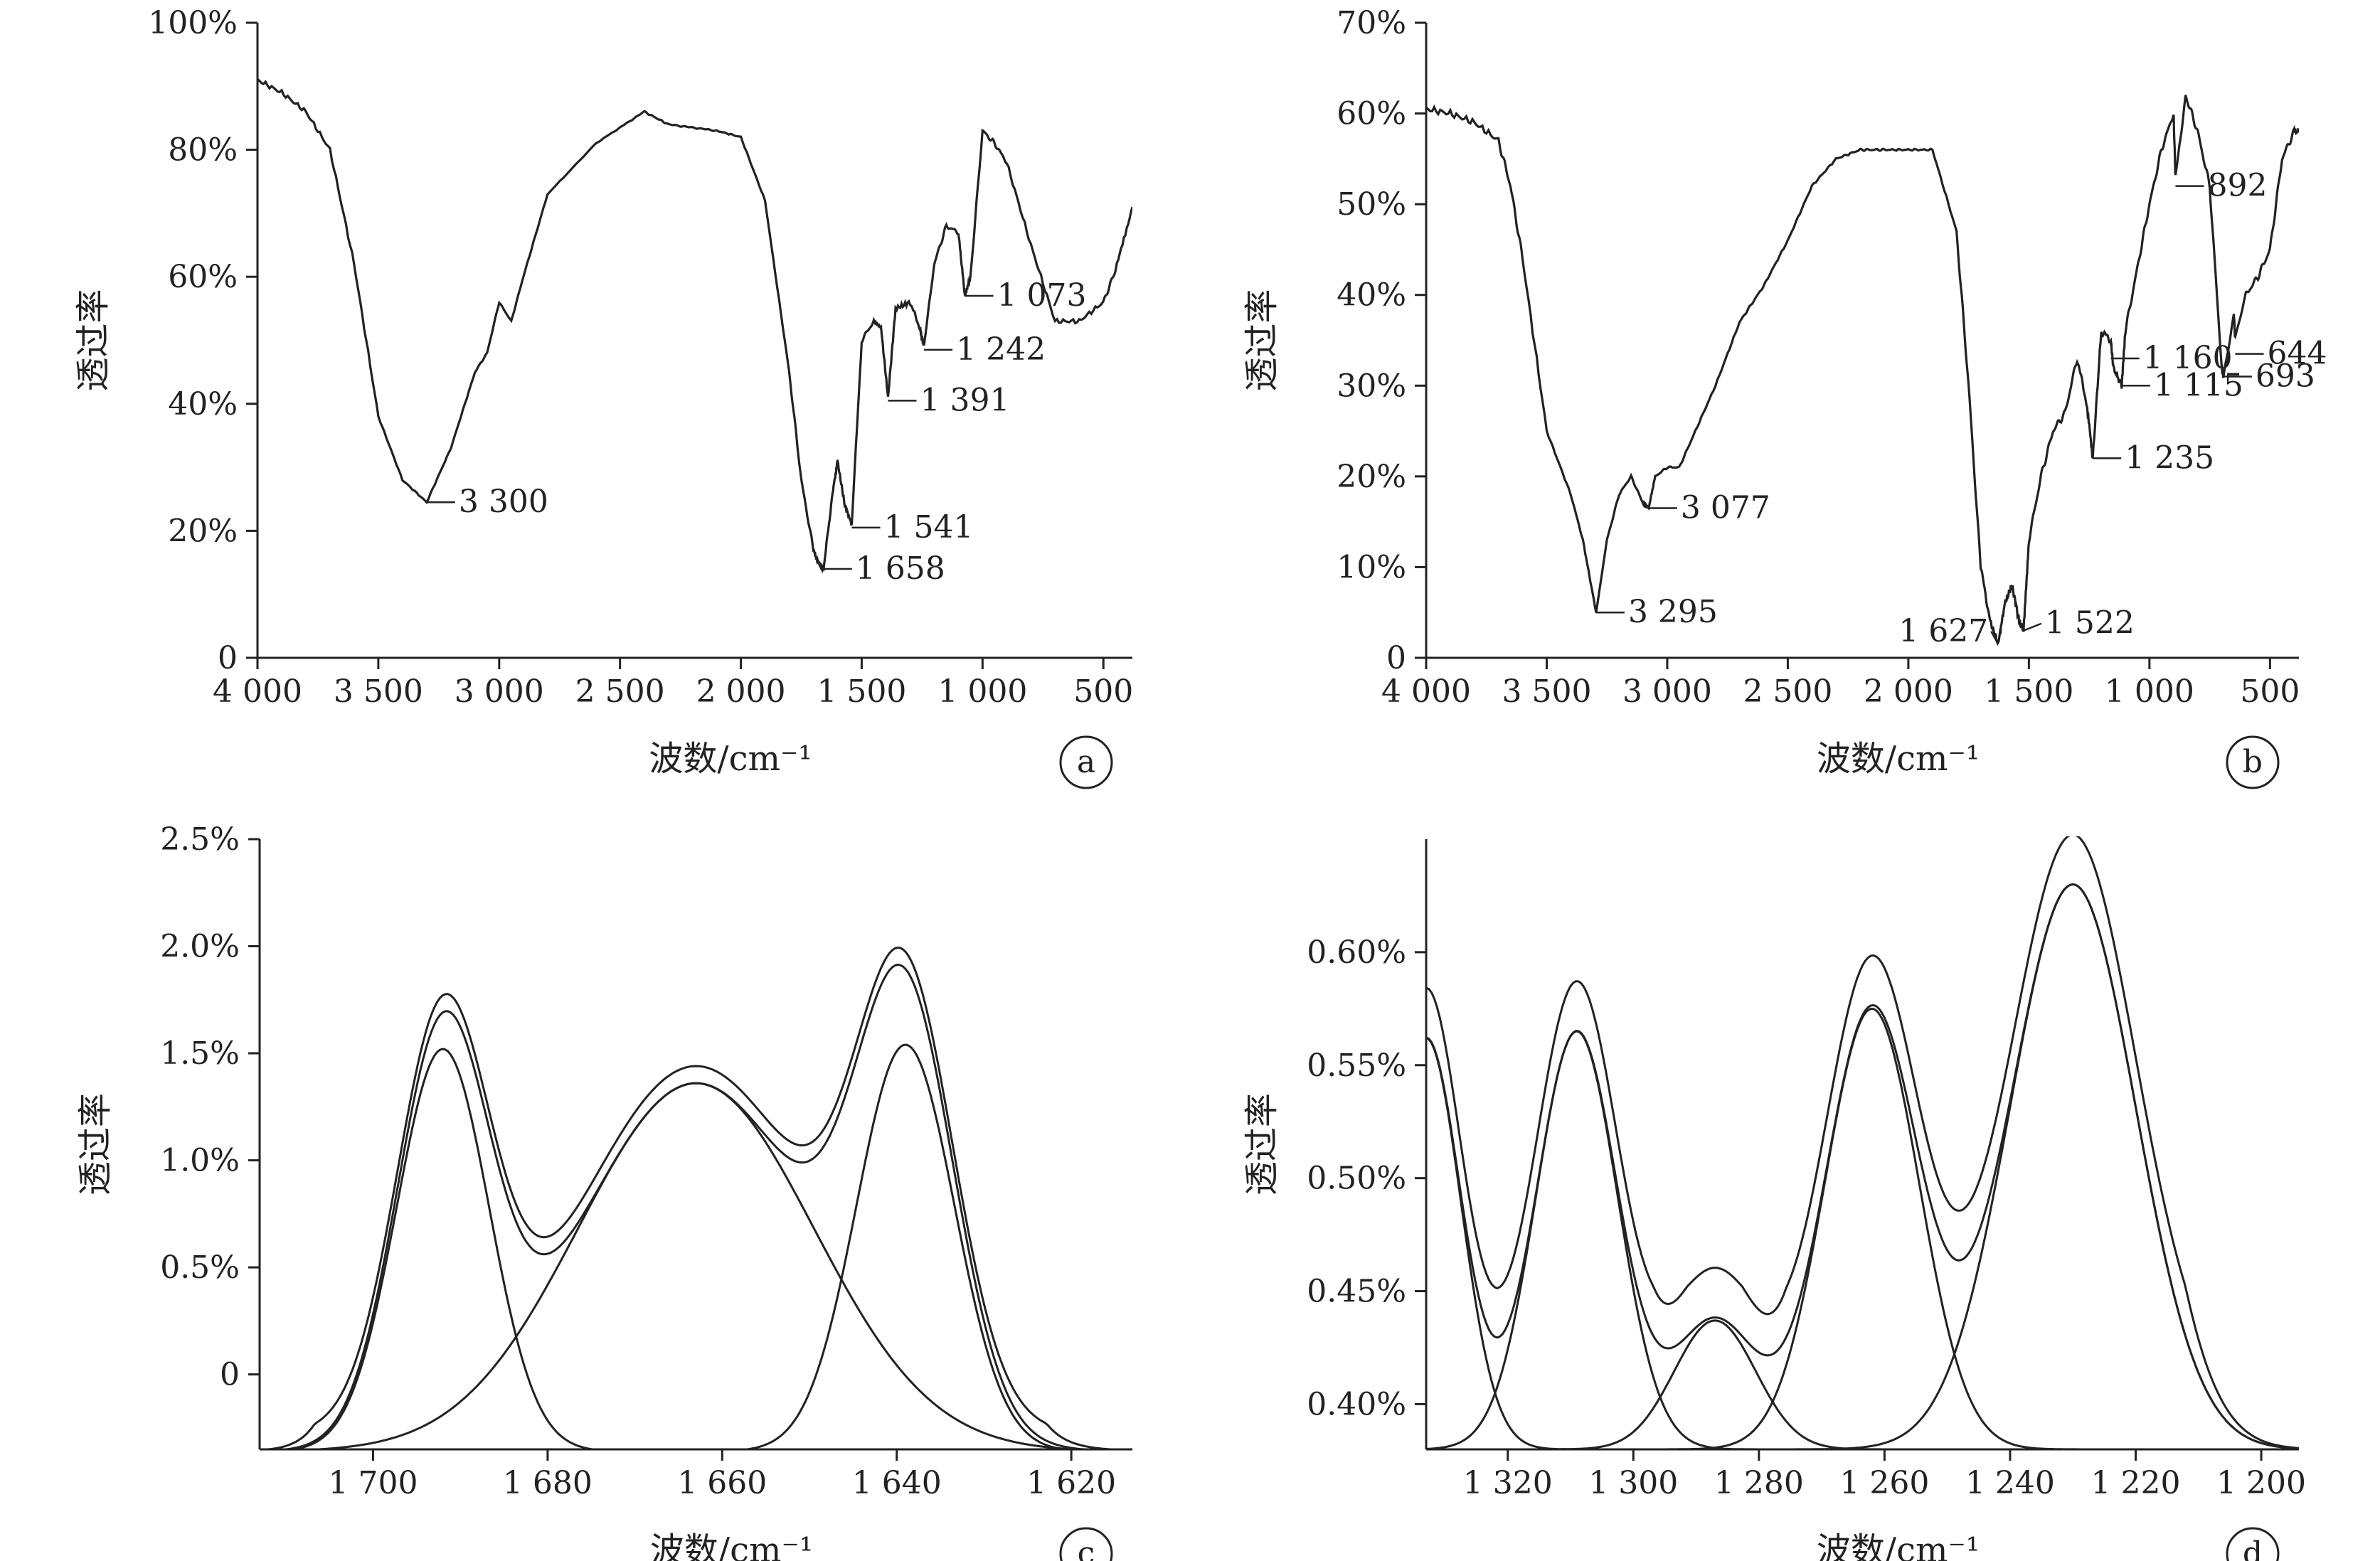 The image size is (2380, 1561). I want to click on peak-annotation: 1 627, so click(1943, 631).